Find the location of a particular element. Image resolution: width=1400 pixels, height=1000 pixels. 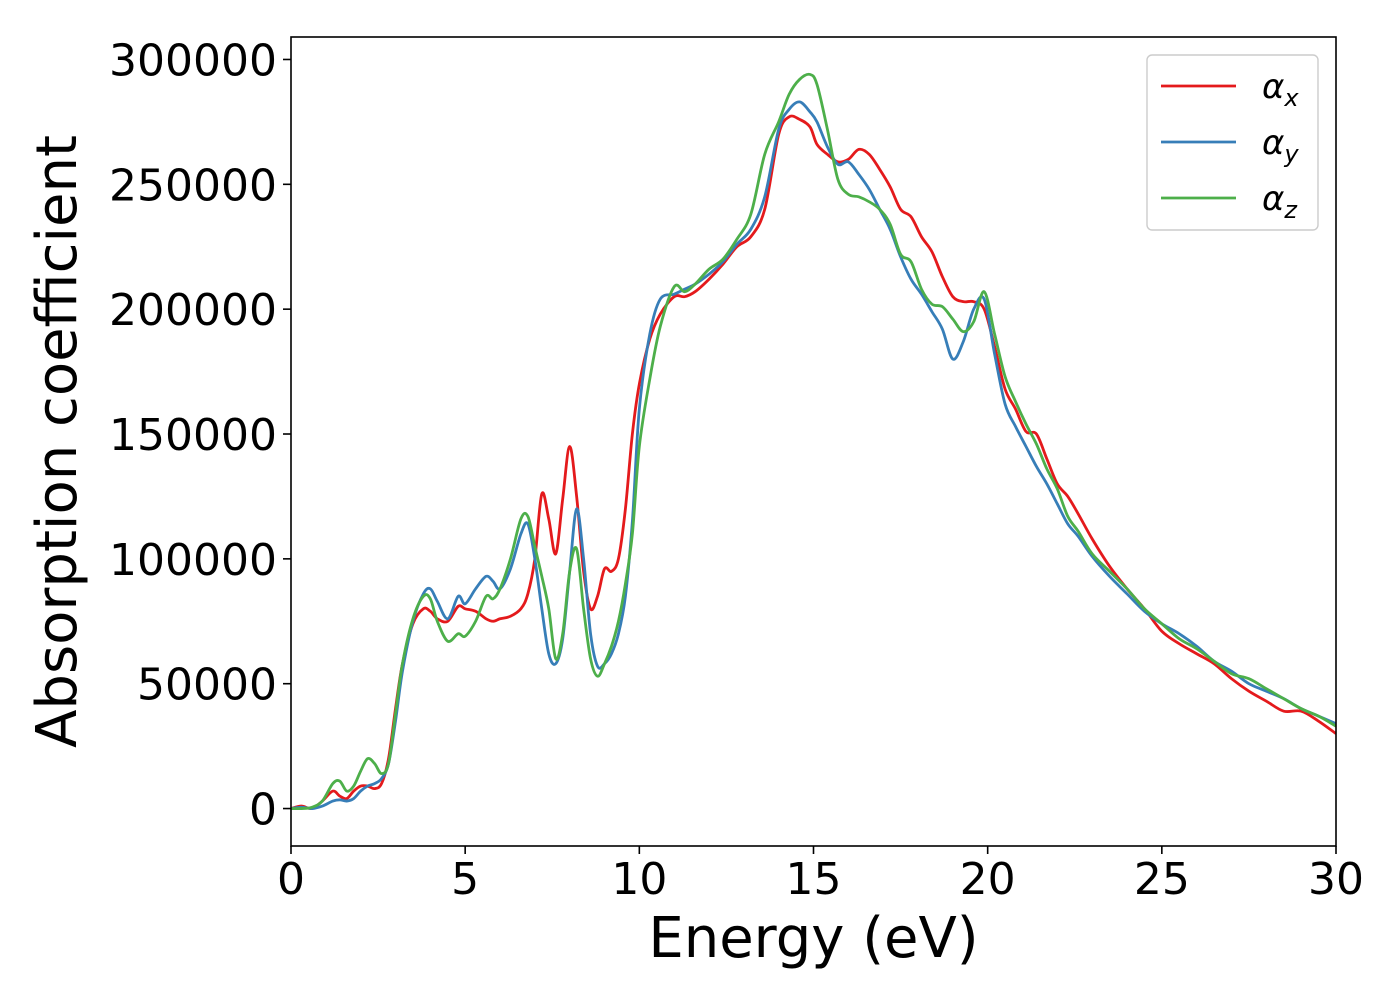

y-tick-label: 250000 is located at coordinates (193, 185).